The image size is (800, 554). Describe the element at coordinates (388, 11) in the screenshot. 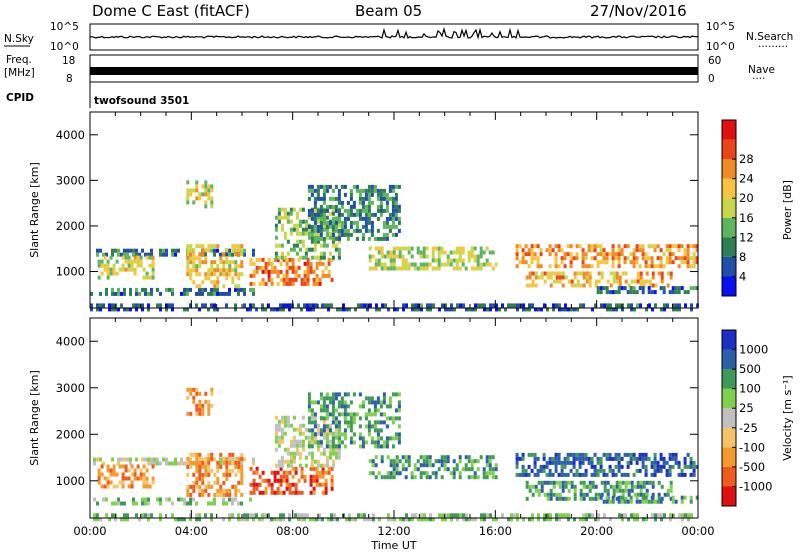

I see `beam-label: Beam 05` at that location.